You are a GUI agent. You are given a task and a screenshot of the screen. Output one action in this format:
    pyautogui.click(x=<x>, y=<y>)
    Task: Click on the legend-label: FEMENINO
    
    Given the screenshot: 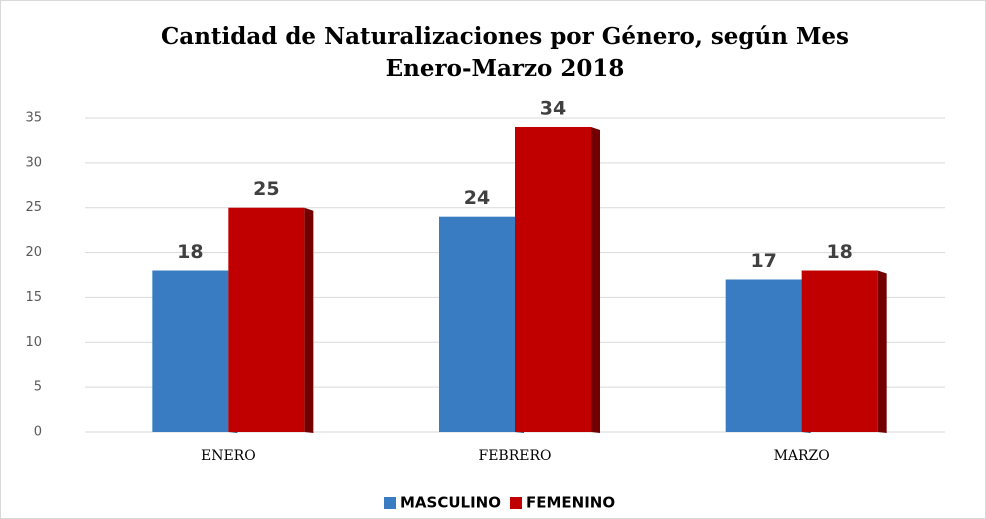 What is the action you would take?
    pyautogui.click(x=570, y=503)
    